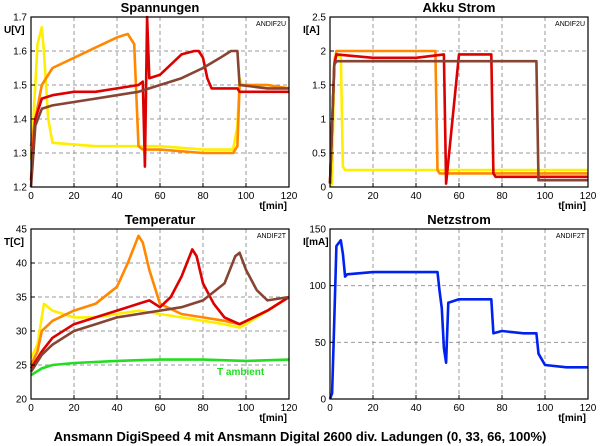 This screenshot has height=446, width=600. Describe the element at coordinates (317, 230) in the screenshot. I see `y-tick-label: 150` at that location.